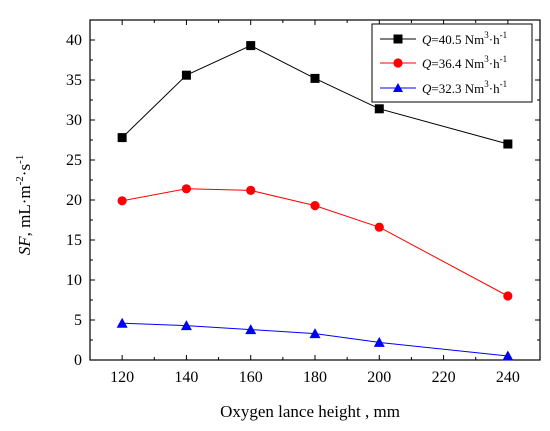  I want to click on legend-label-1: Q=40.5 Nm3·h-1, so click(464, 38).